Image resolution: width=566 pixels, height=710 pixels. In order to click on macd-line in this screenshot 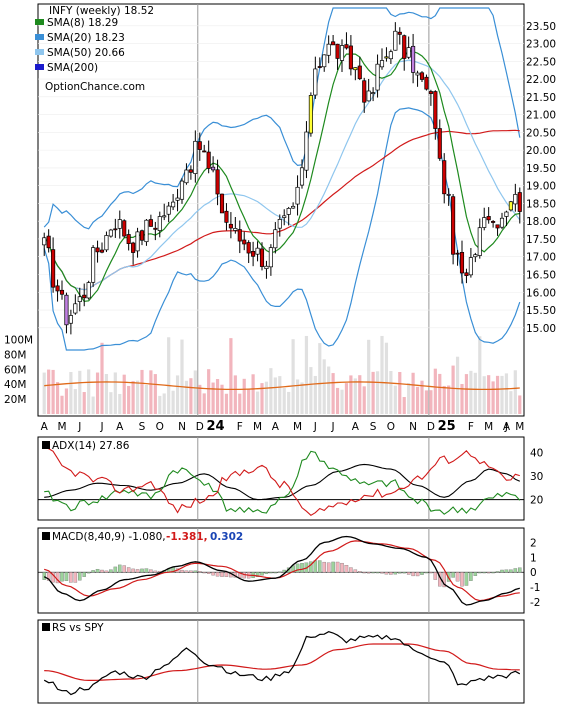, I will do `click(281, 570)`.